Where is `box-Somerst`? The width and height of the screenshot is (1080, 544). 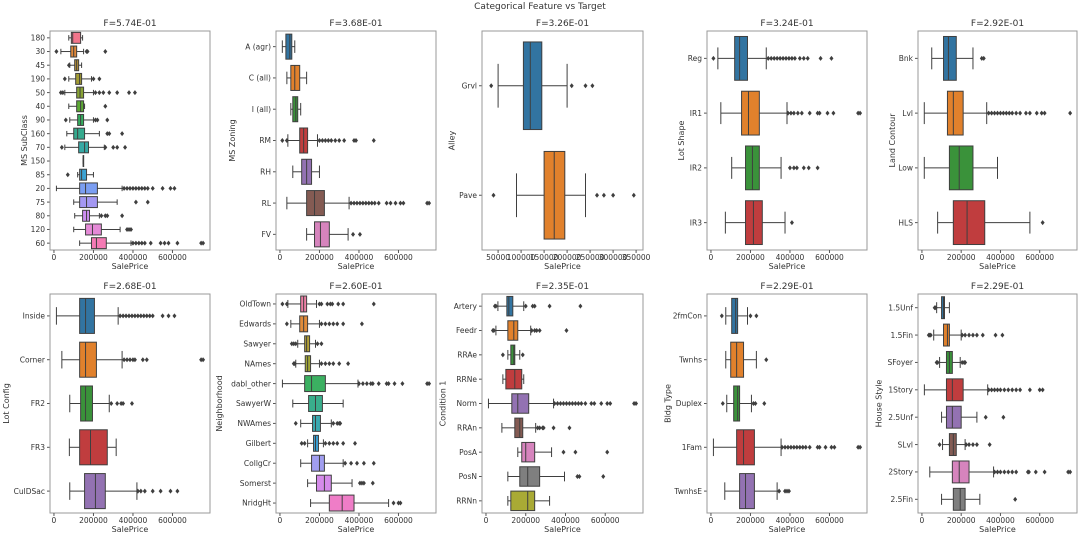 box-Somerst is located at coordinates (341, 483).